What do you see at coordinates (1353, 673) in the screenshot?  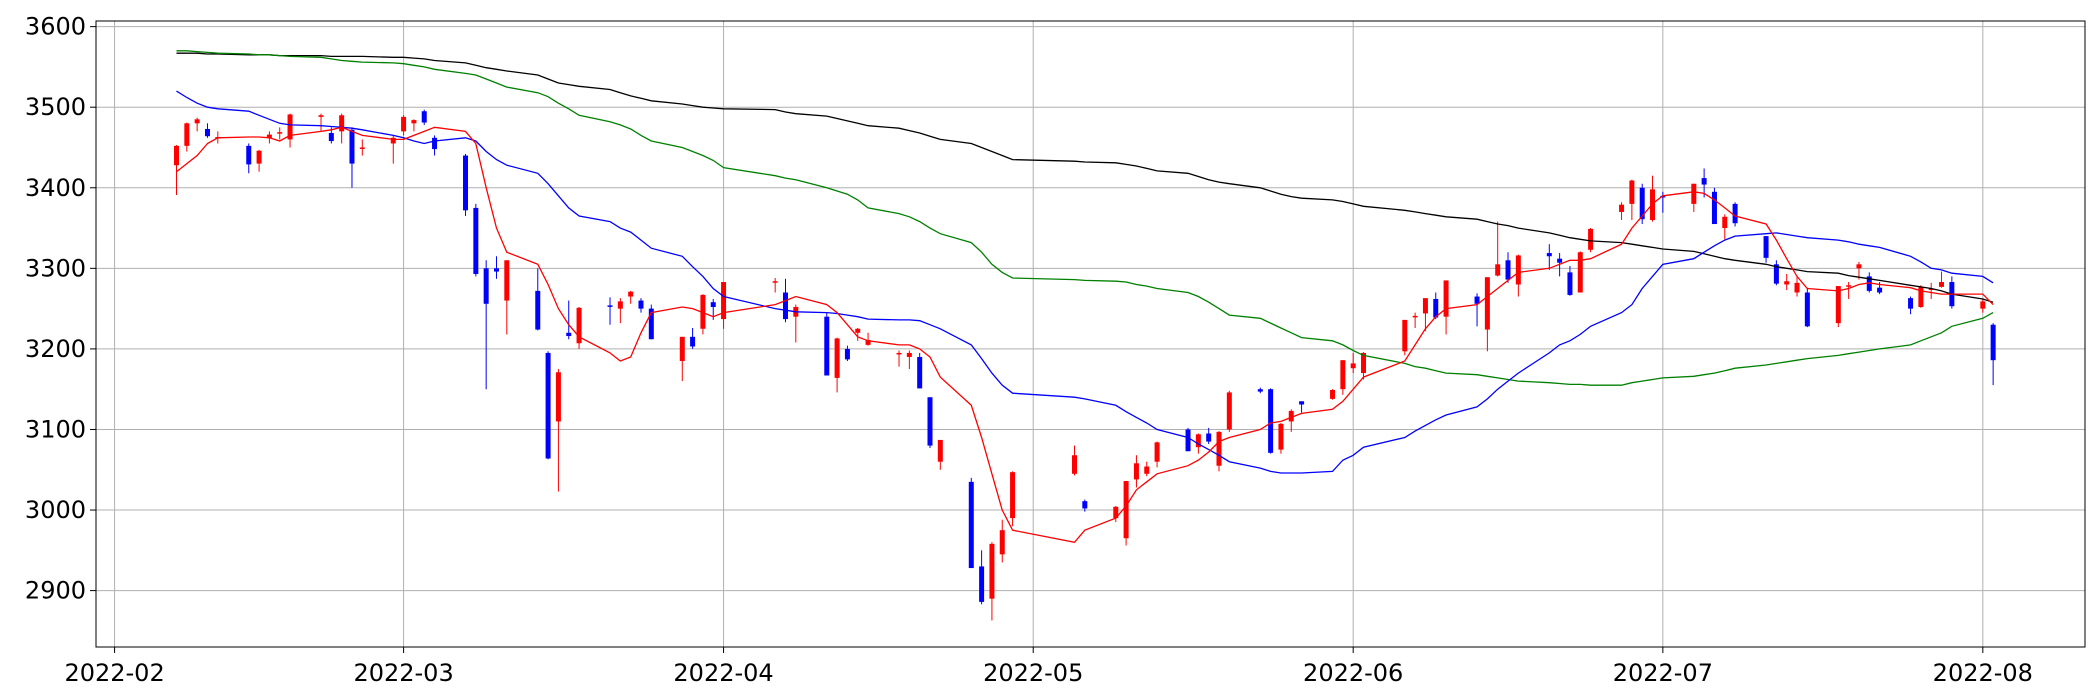 I see `x-tick-label: 2022-06` at bounding box center [1353, 673].